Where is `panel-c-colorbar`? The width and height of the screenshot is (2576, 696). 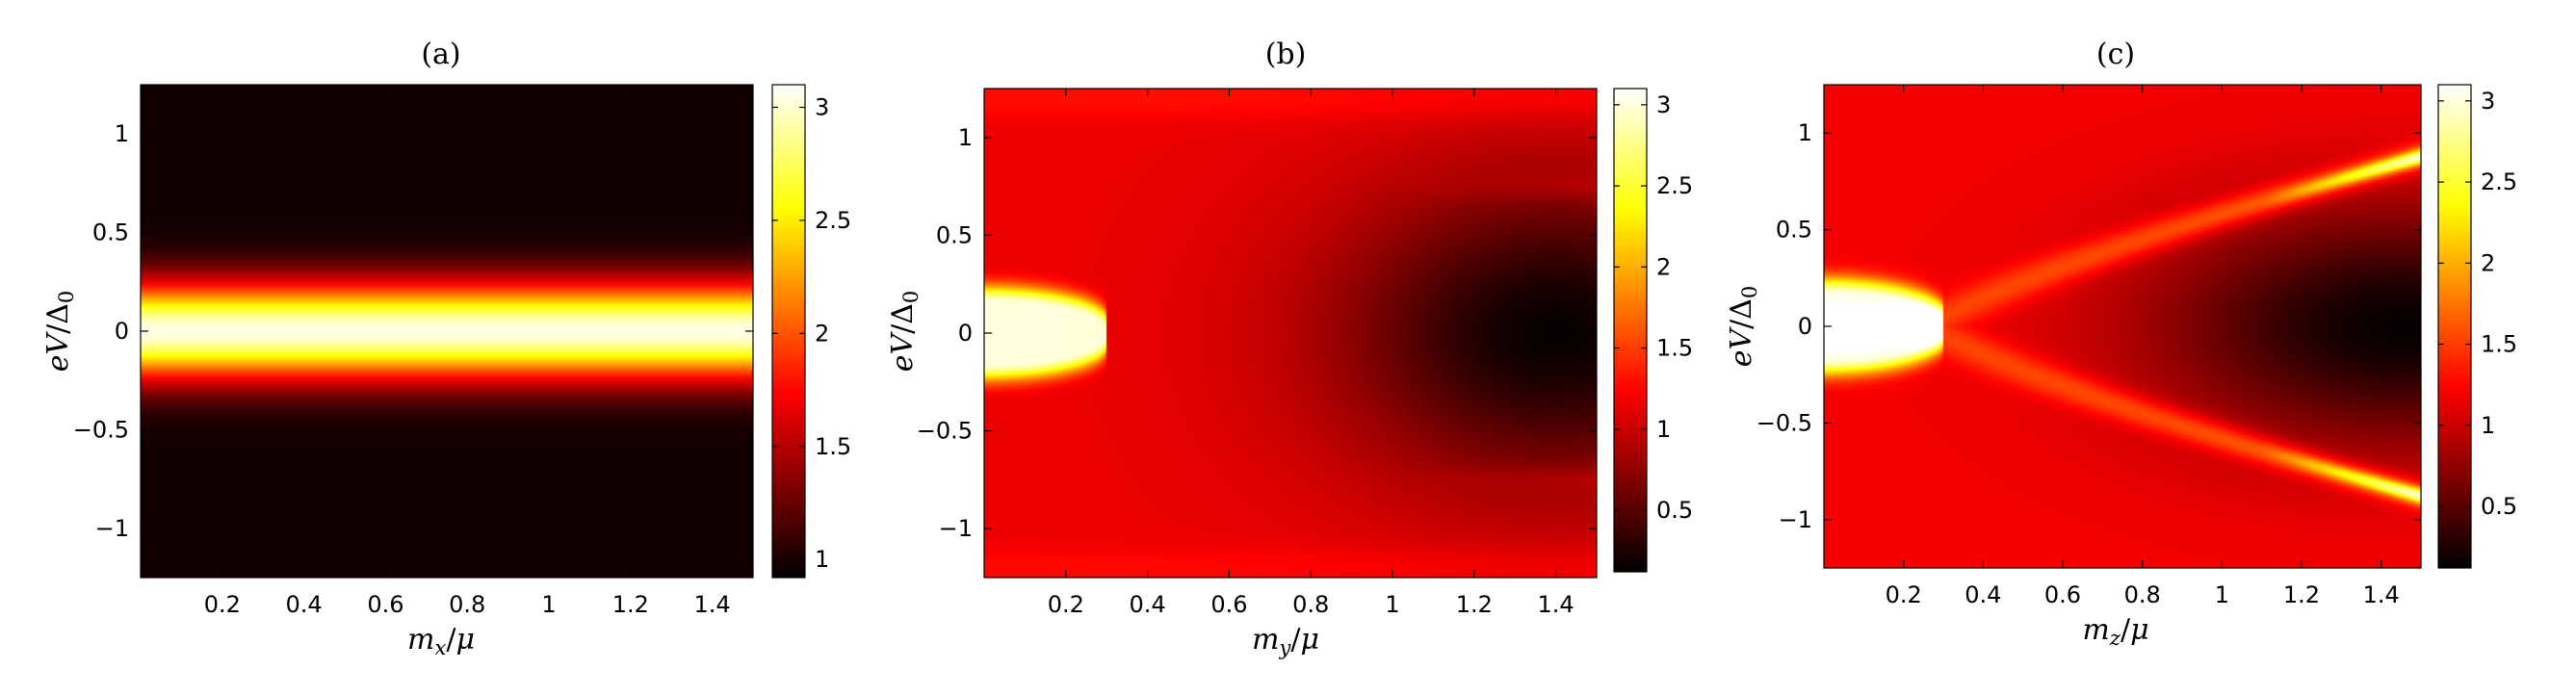 panel-c-colorbar is located at coordinates (2454, 326).